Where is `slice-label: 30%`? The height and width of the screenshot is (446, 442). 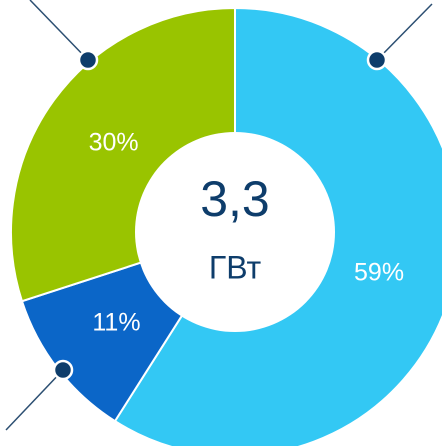 slice-label: 30% is located at coordinates (114, 142).